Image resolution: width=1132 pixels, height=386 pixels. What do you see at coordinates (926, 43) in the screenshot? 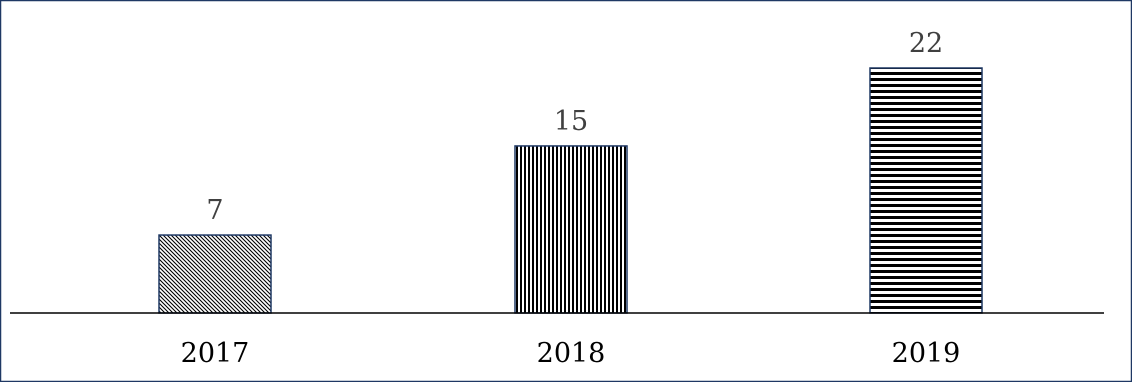
I see `data-label-2019: 22` at bounding box center [926, 43].